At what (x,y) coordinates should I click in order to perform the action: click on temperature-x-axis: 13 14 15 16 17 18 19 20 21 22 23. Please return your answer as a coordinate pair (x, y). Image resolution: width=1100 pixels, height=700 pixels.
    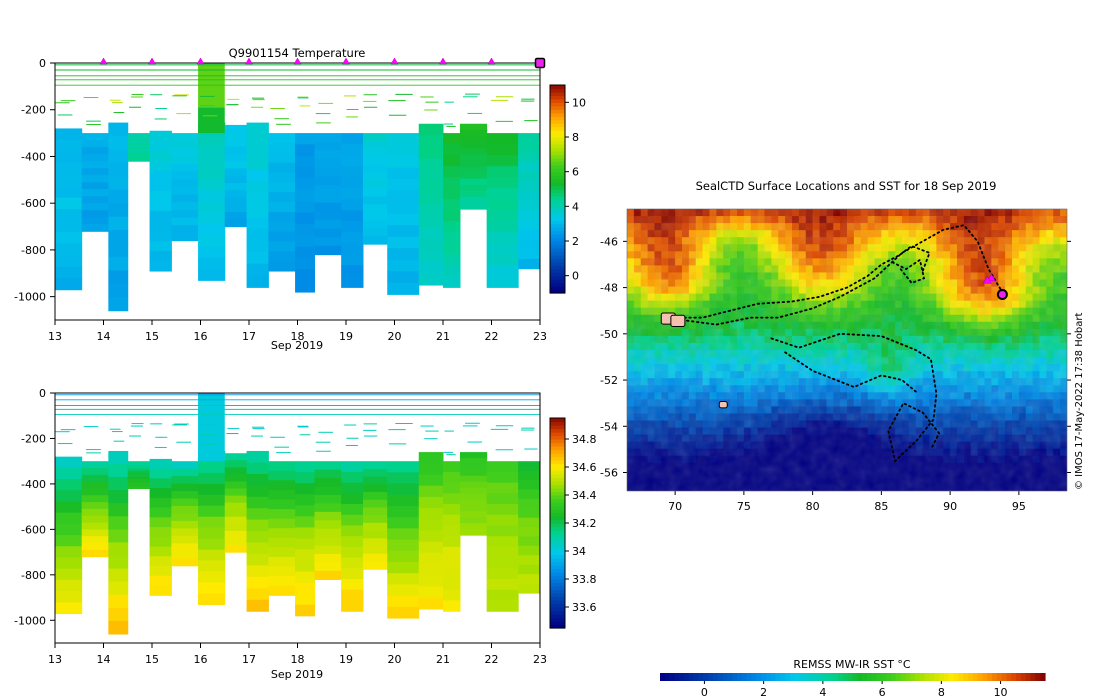
    Looking at the image, I should click on (297, 331).